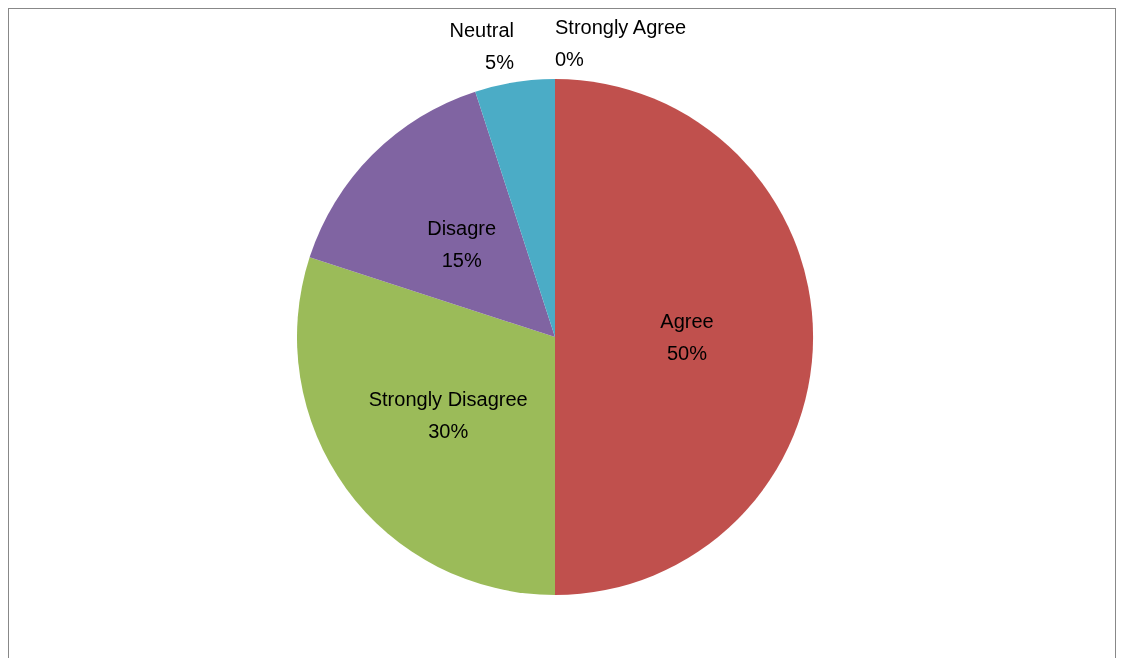  Describe the element at coordinates (500, 62) in the screenshot. I see `data-label: 5%` at that location.